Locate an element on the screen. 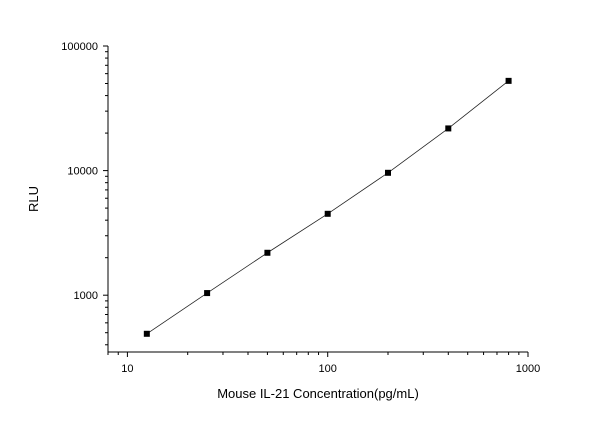 The width and height of the screenshot is (600, 421). x-axis-title: Mouse IL-21 Concentration(pg/mL) is located at coordinates (318, 393).